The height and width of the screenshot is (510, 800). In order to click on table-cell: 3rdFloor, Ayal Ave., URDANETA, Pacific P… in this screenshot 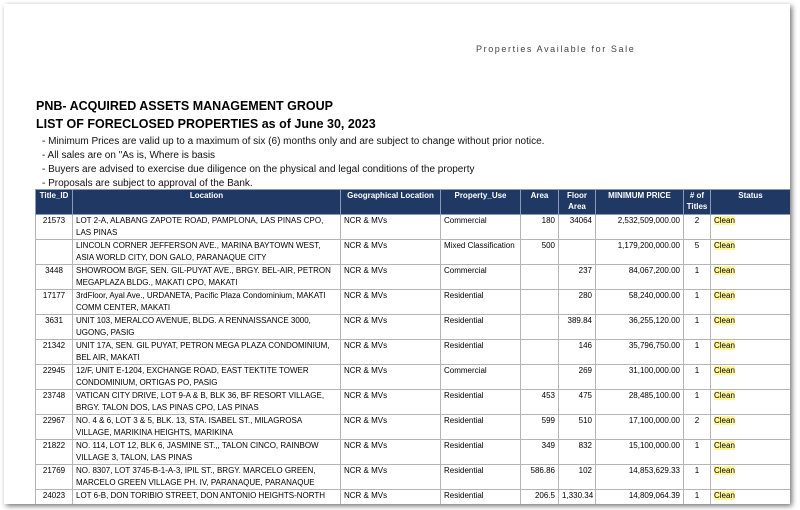, I will do `click(206, 302)`.